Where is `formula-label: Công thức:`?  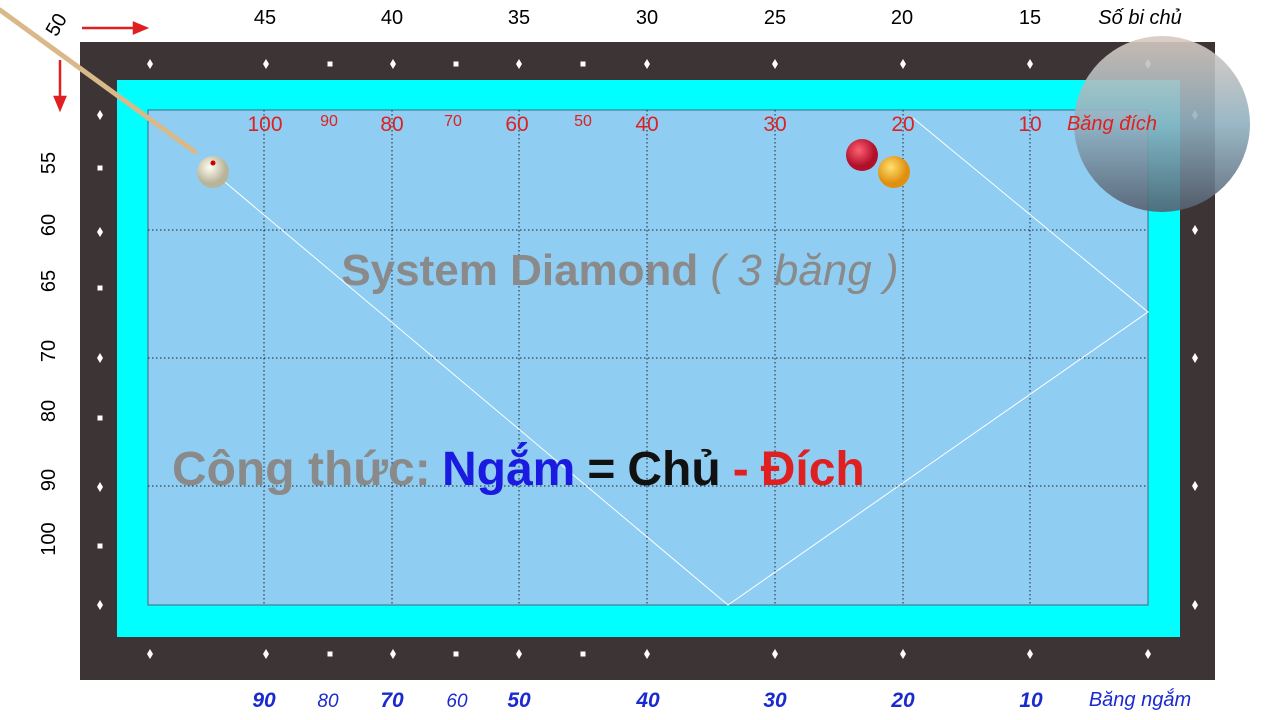 formula-label: Công thức: is located at coordinates (301, 469).